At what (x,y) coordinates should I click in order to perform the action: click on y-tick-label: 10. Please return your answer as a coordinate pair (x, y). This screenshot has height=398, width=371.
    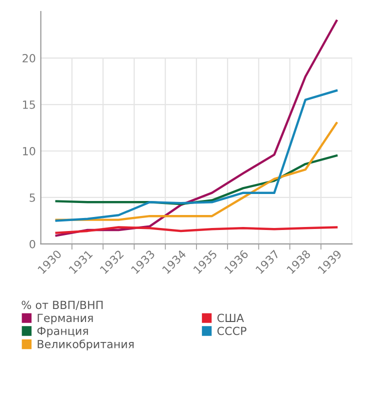
    Looking at the image, I should click on (29, 151).